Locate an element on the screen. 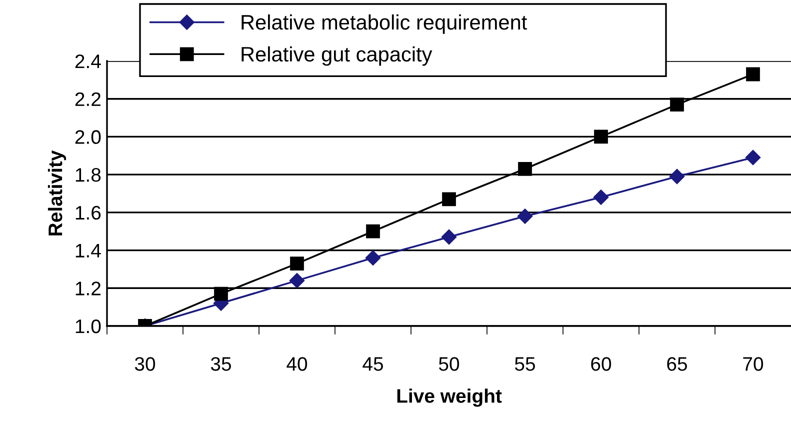  y-tick-label: 1.8 is located at coordinates (88, 175).